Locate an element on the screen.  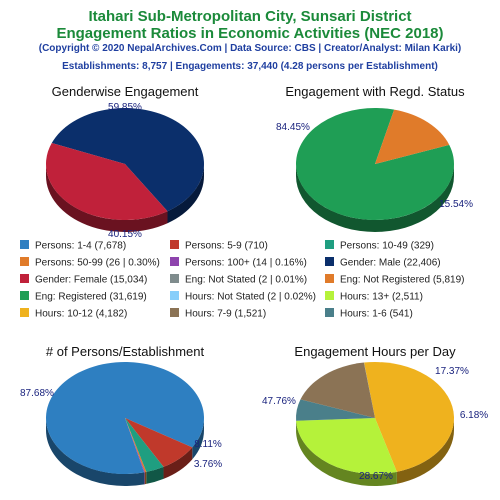
pie-title-3: # of Persons/Establishment is located at coordinates (125, 351).